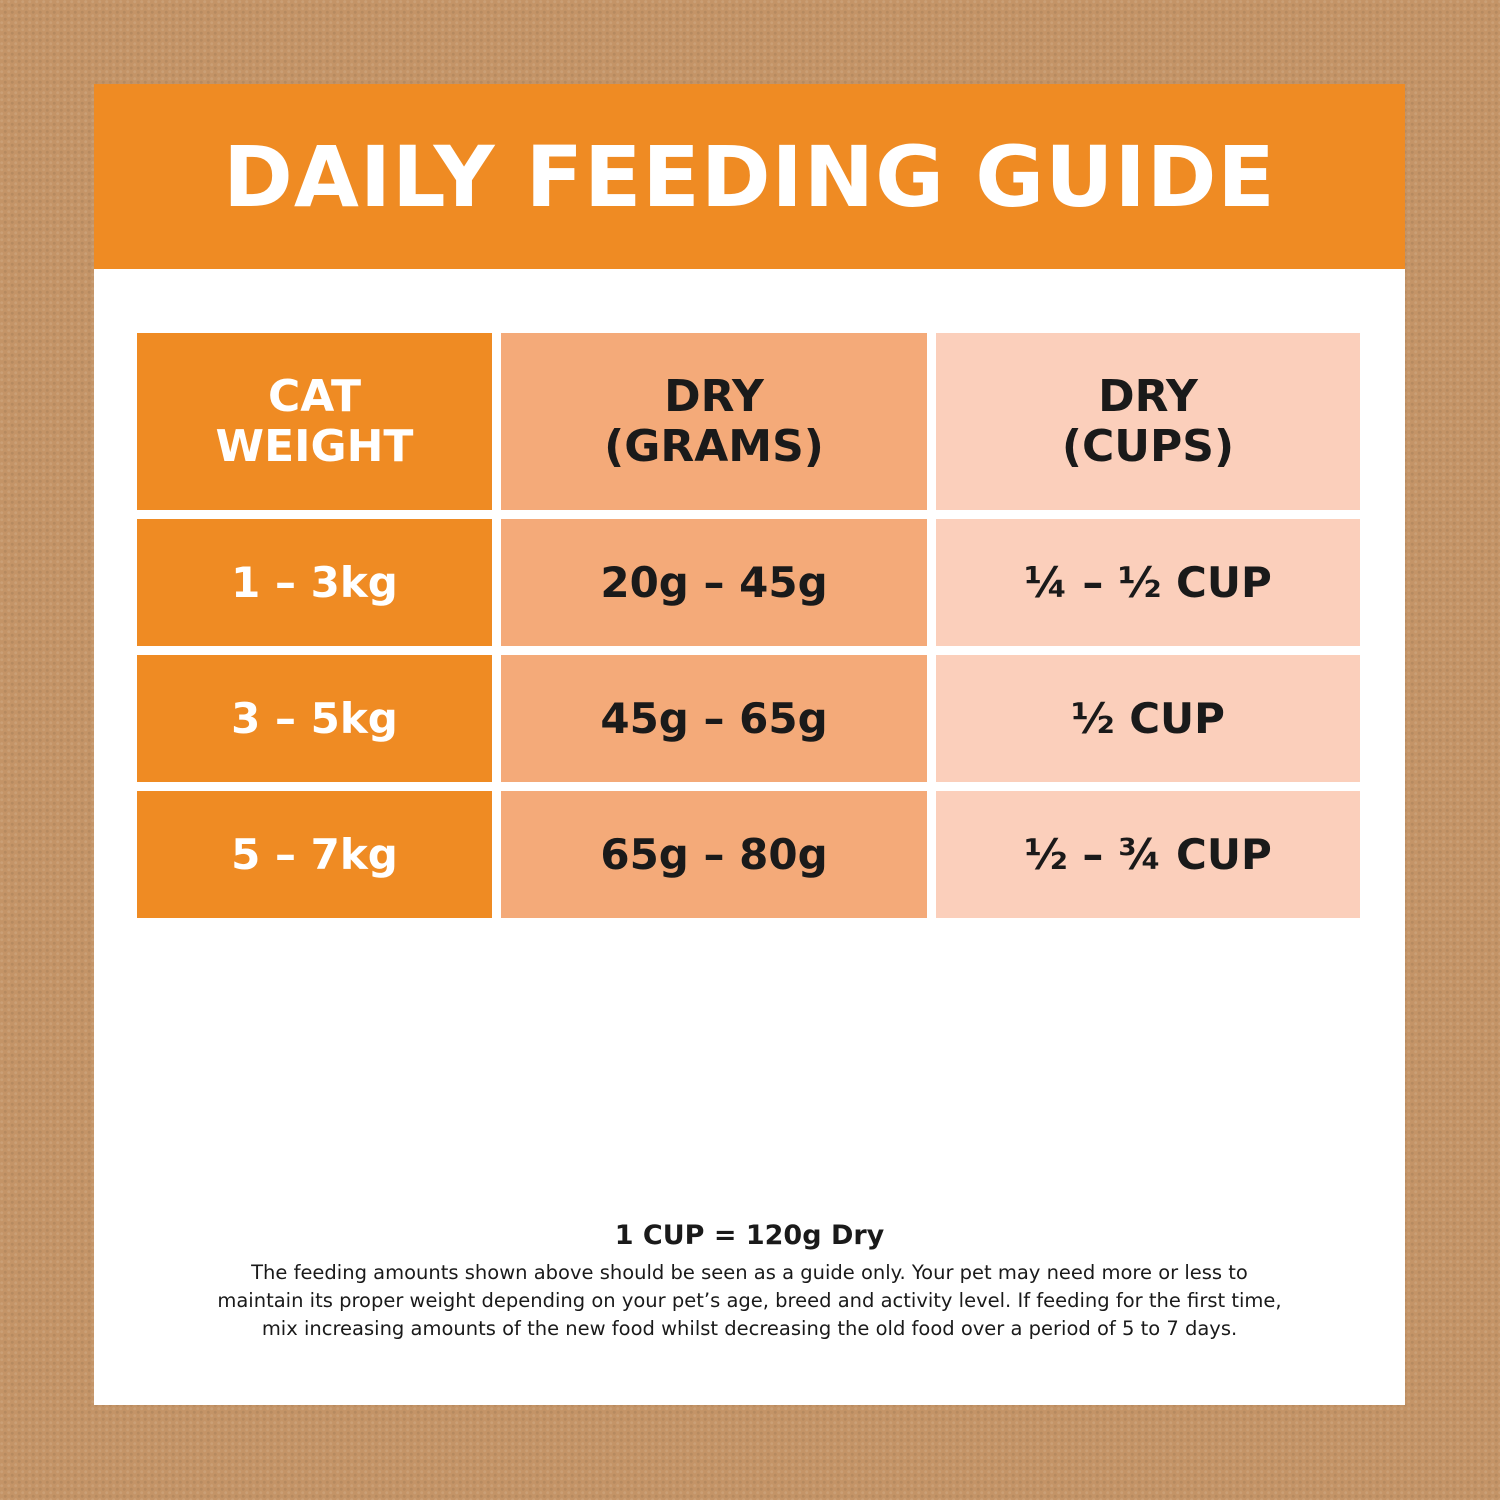  What do you see at coordinates (1148, 446) in the screenshot?
I see `header-dry-cups-line2: (CUPS)` at bounding box center [1148, 446].